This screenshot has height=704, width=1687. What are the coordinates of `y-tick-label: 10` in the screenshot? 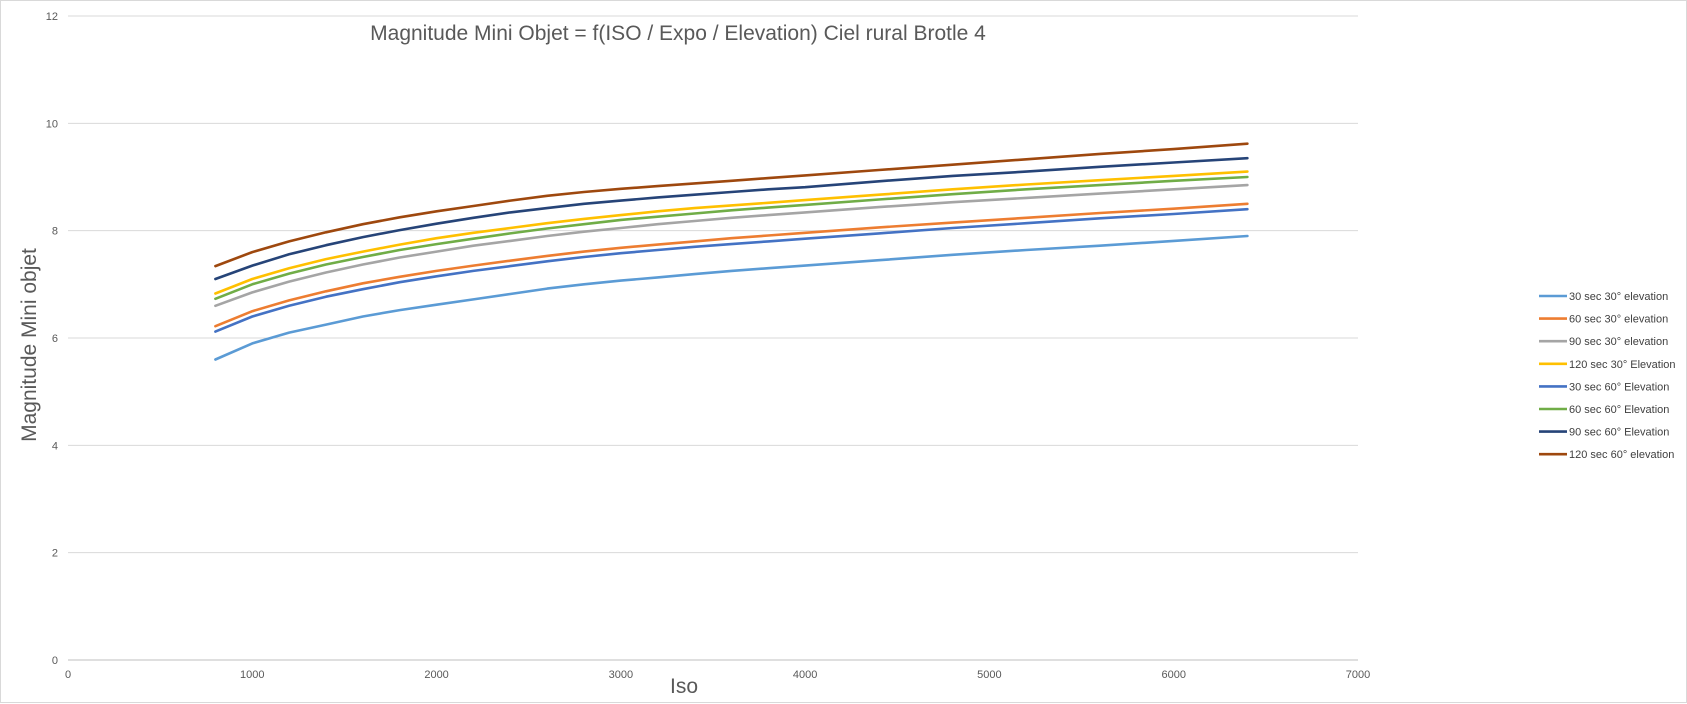 It's located at (52, 124).